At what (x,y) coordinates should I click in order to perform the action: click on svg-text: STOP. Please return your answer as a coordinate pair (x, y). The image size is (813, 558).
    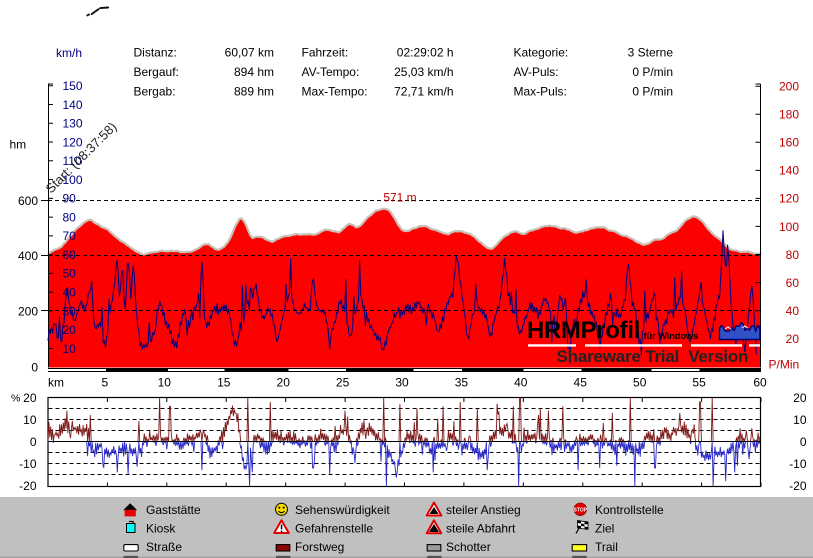
    Looking at the image, I should click on (581, 510).